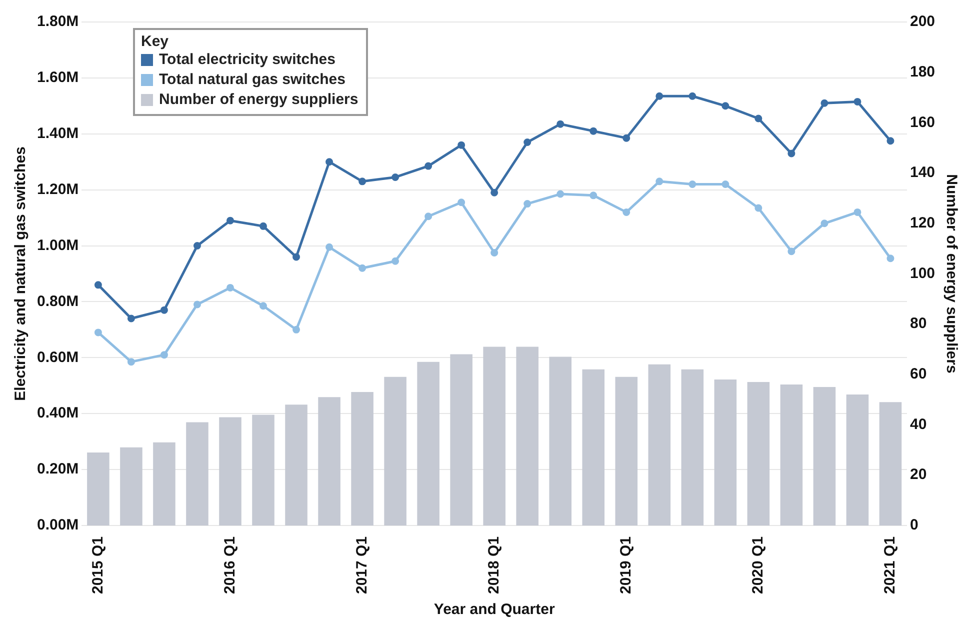 This screenshot has height=633, width=977. What do you see at coordinates (57, 21) in the screenshot?
I see `y-tick-label: 1.80M` at bounding box center [57, 21].